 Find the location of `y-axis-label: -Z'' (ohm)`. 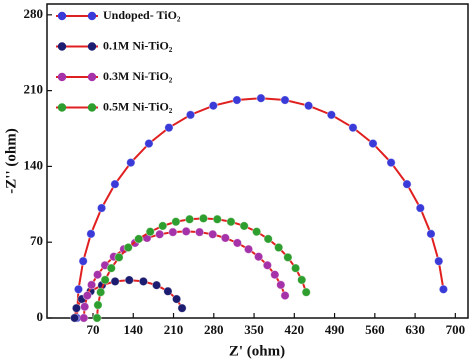

y-axis-label: -Z'' (ohm) is located at coordinates (11, 160).